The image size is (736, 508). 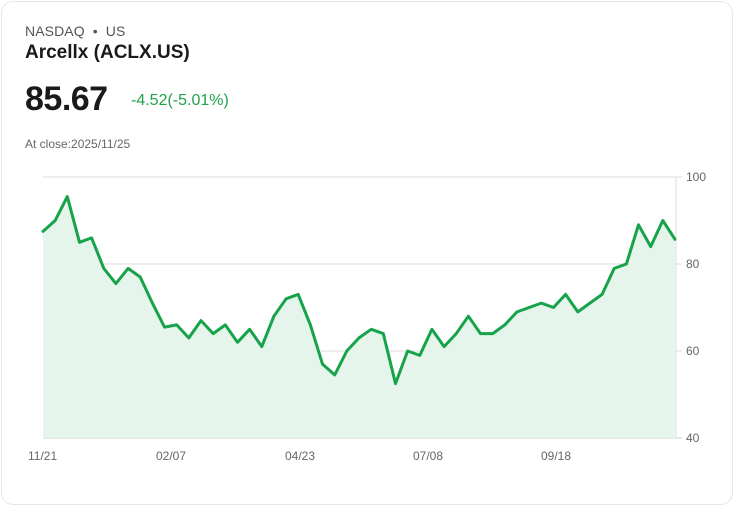 I want to click on x-tick: 04/23, so click(x=300, y=456).